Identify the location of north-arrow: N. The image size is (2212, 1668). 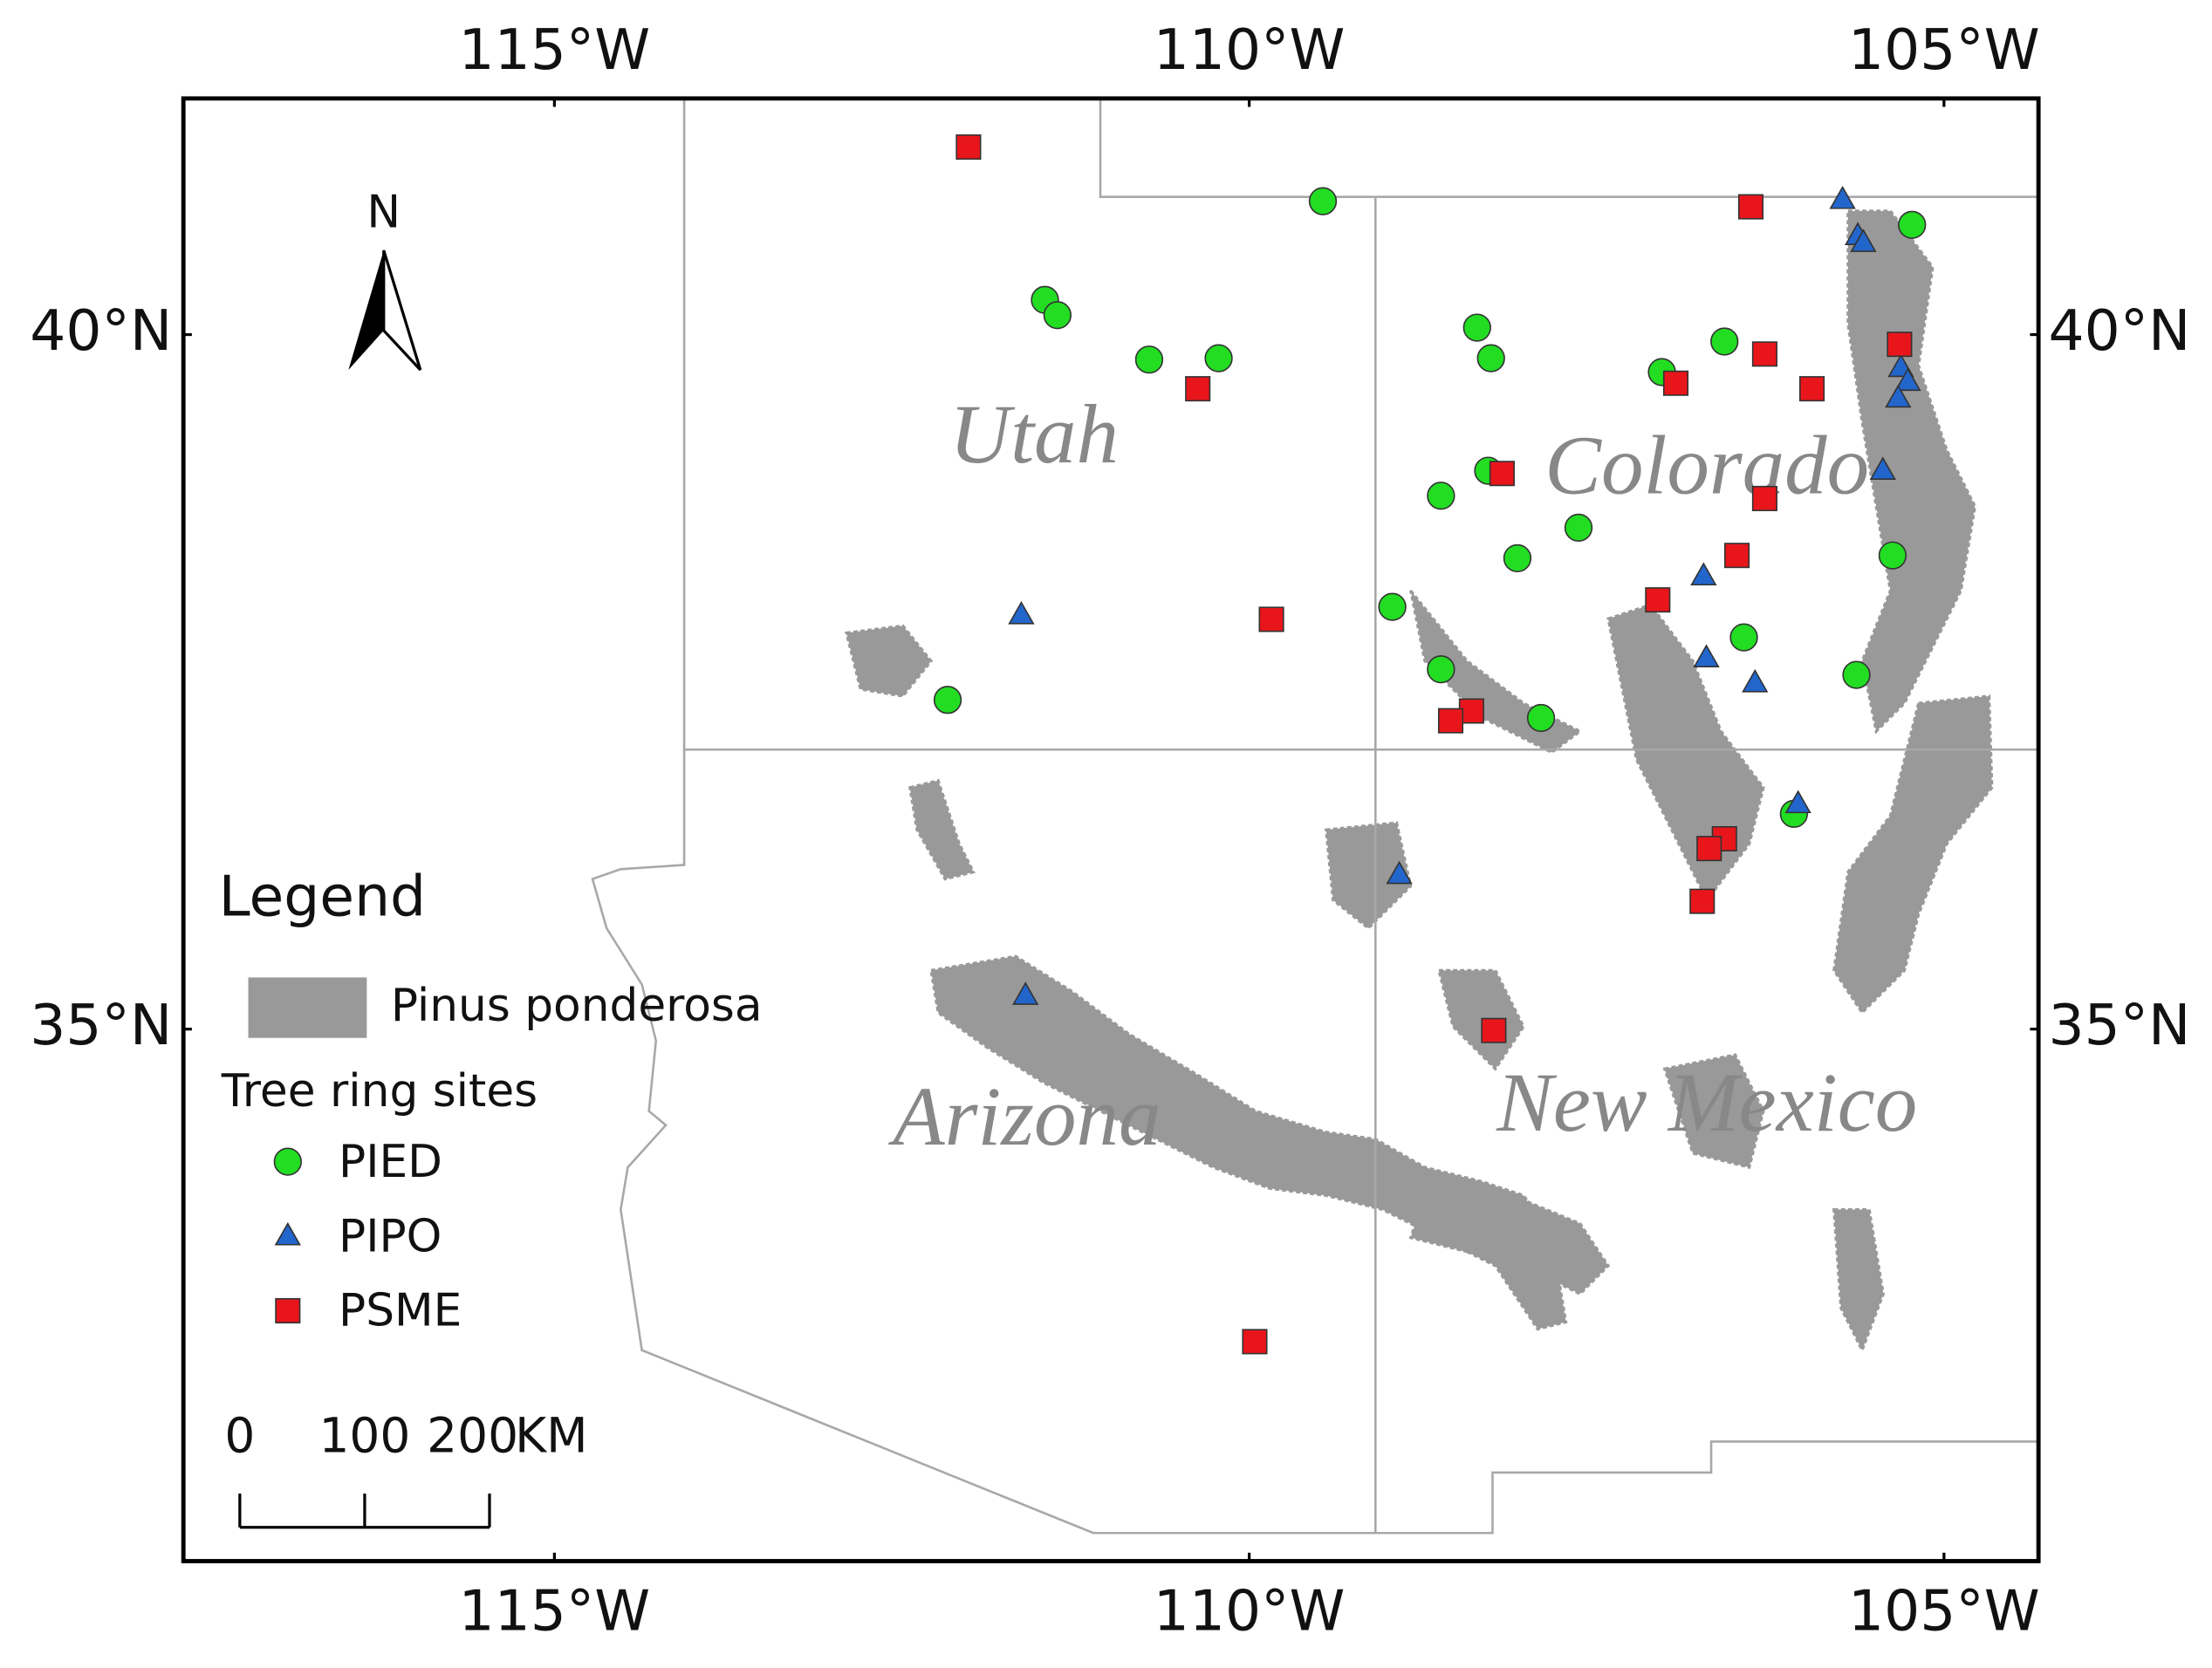
(385, 279).